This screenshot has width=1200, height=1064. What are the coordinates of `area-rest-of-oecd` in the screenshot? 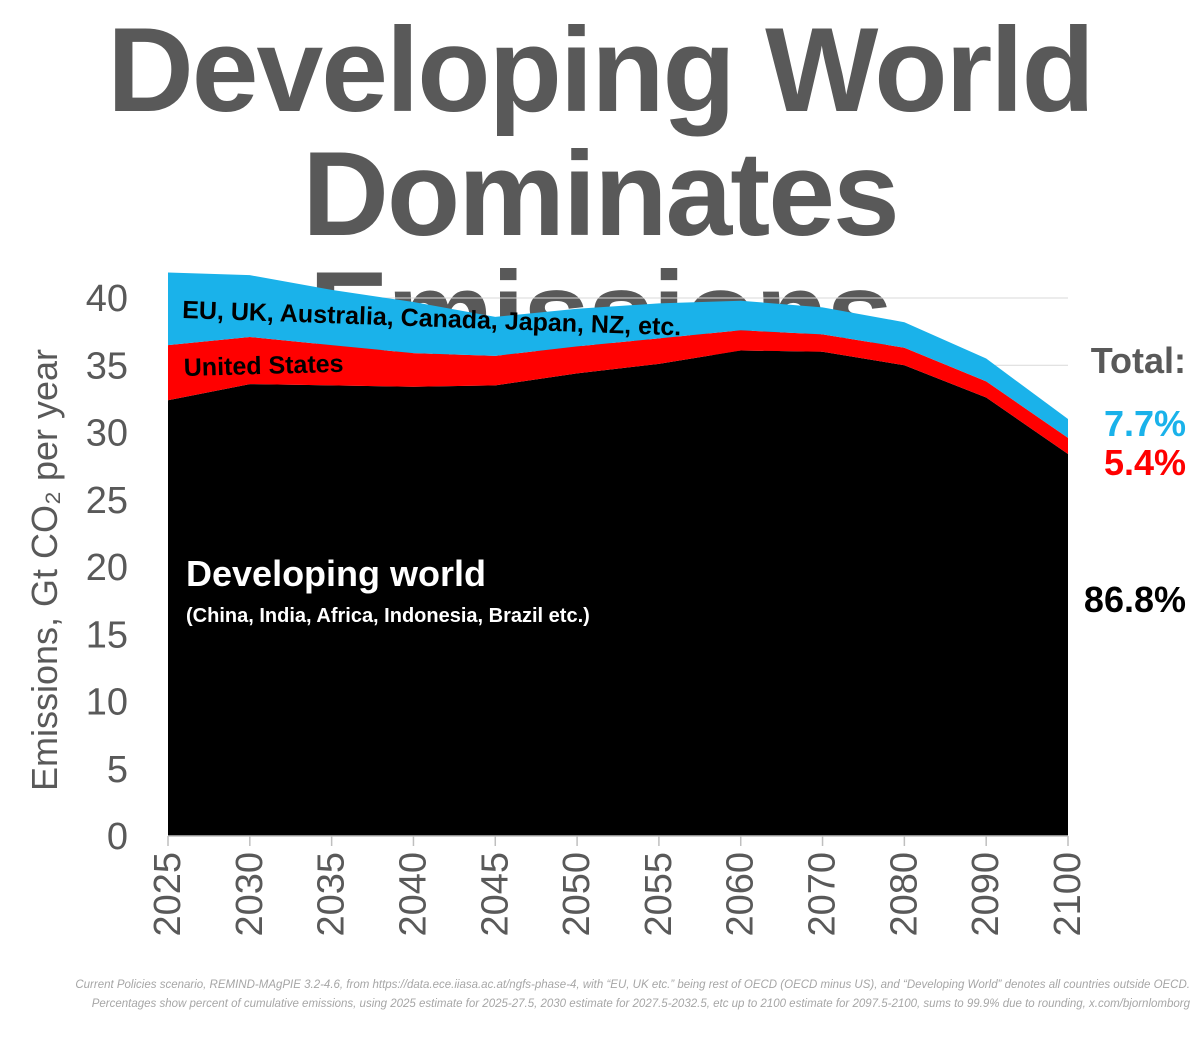 It's located at (618, 355).